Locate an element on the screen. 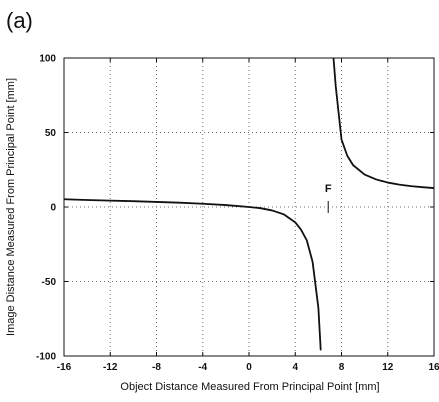  x-tick-label: 8 is located at coordinates (342, 367).